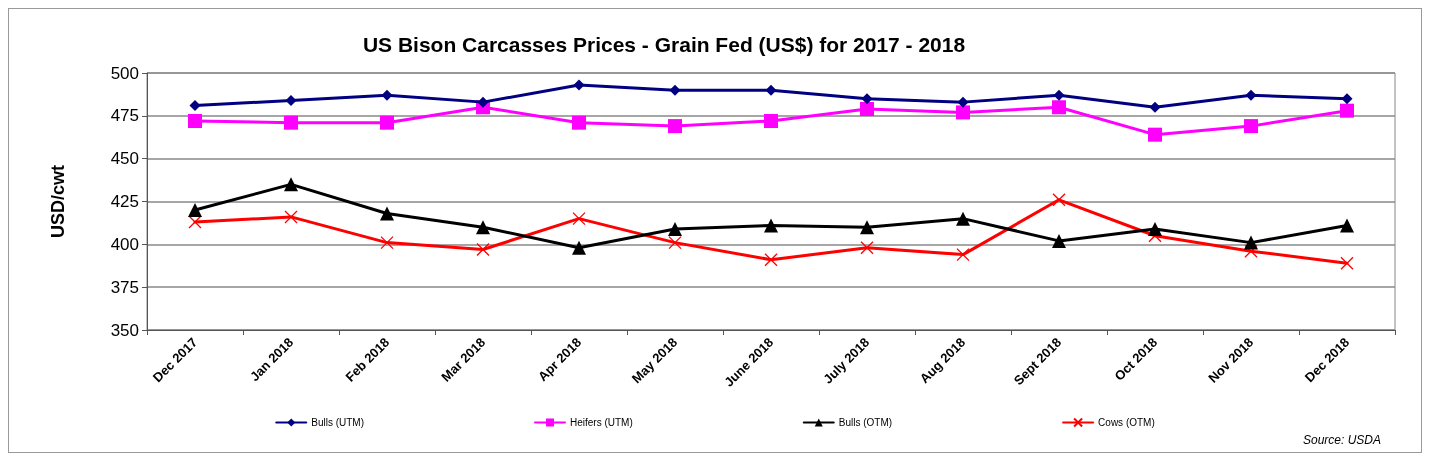 This screenshot has width=1432, height=463. I want to click on y-tick-label: 350, so click(124, 330).